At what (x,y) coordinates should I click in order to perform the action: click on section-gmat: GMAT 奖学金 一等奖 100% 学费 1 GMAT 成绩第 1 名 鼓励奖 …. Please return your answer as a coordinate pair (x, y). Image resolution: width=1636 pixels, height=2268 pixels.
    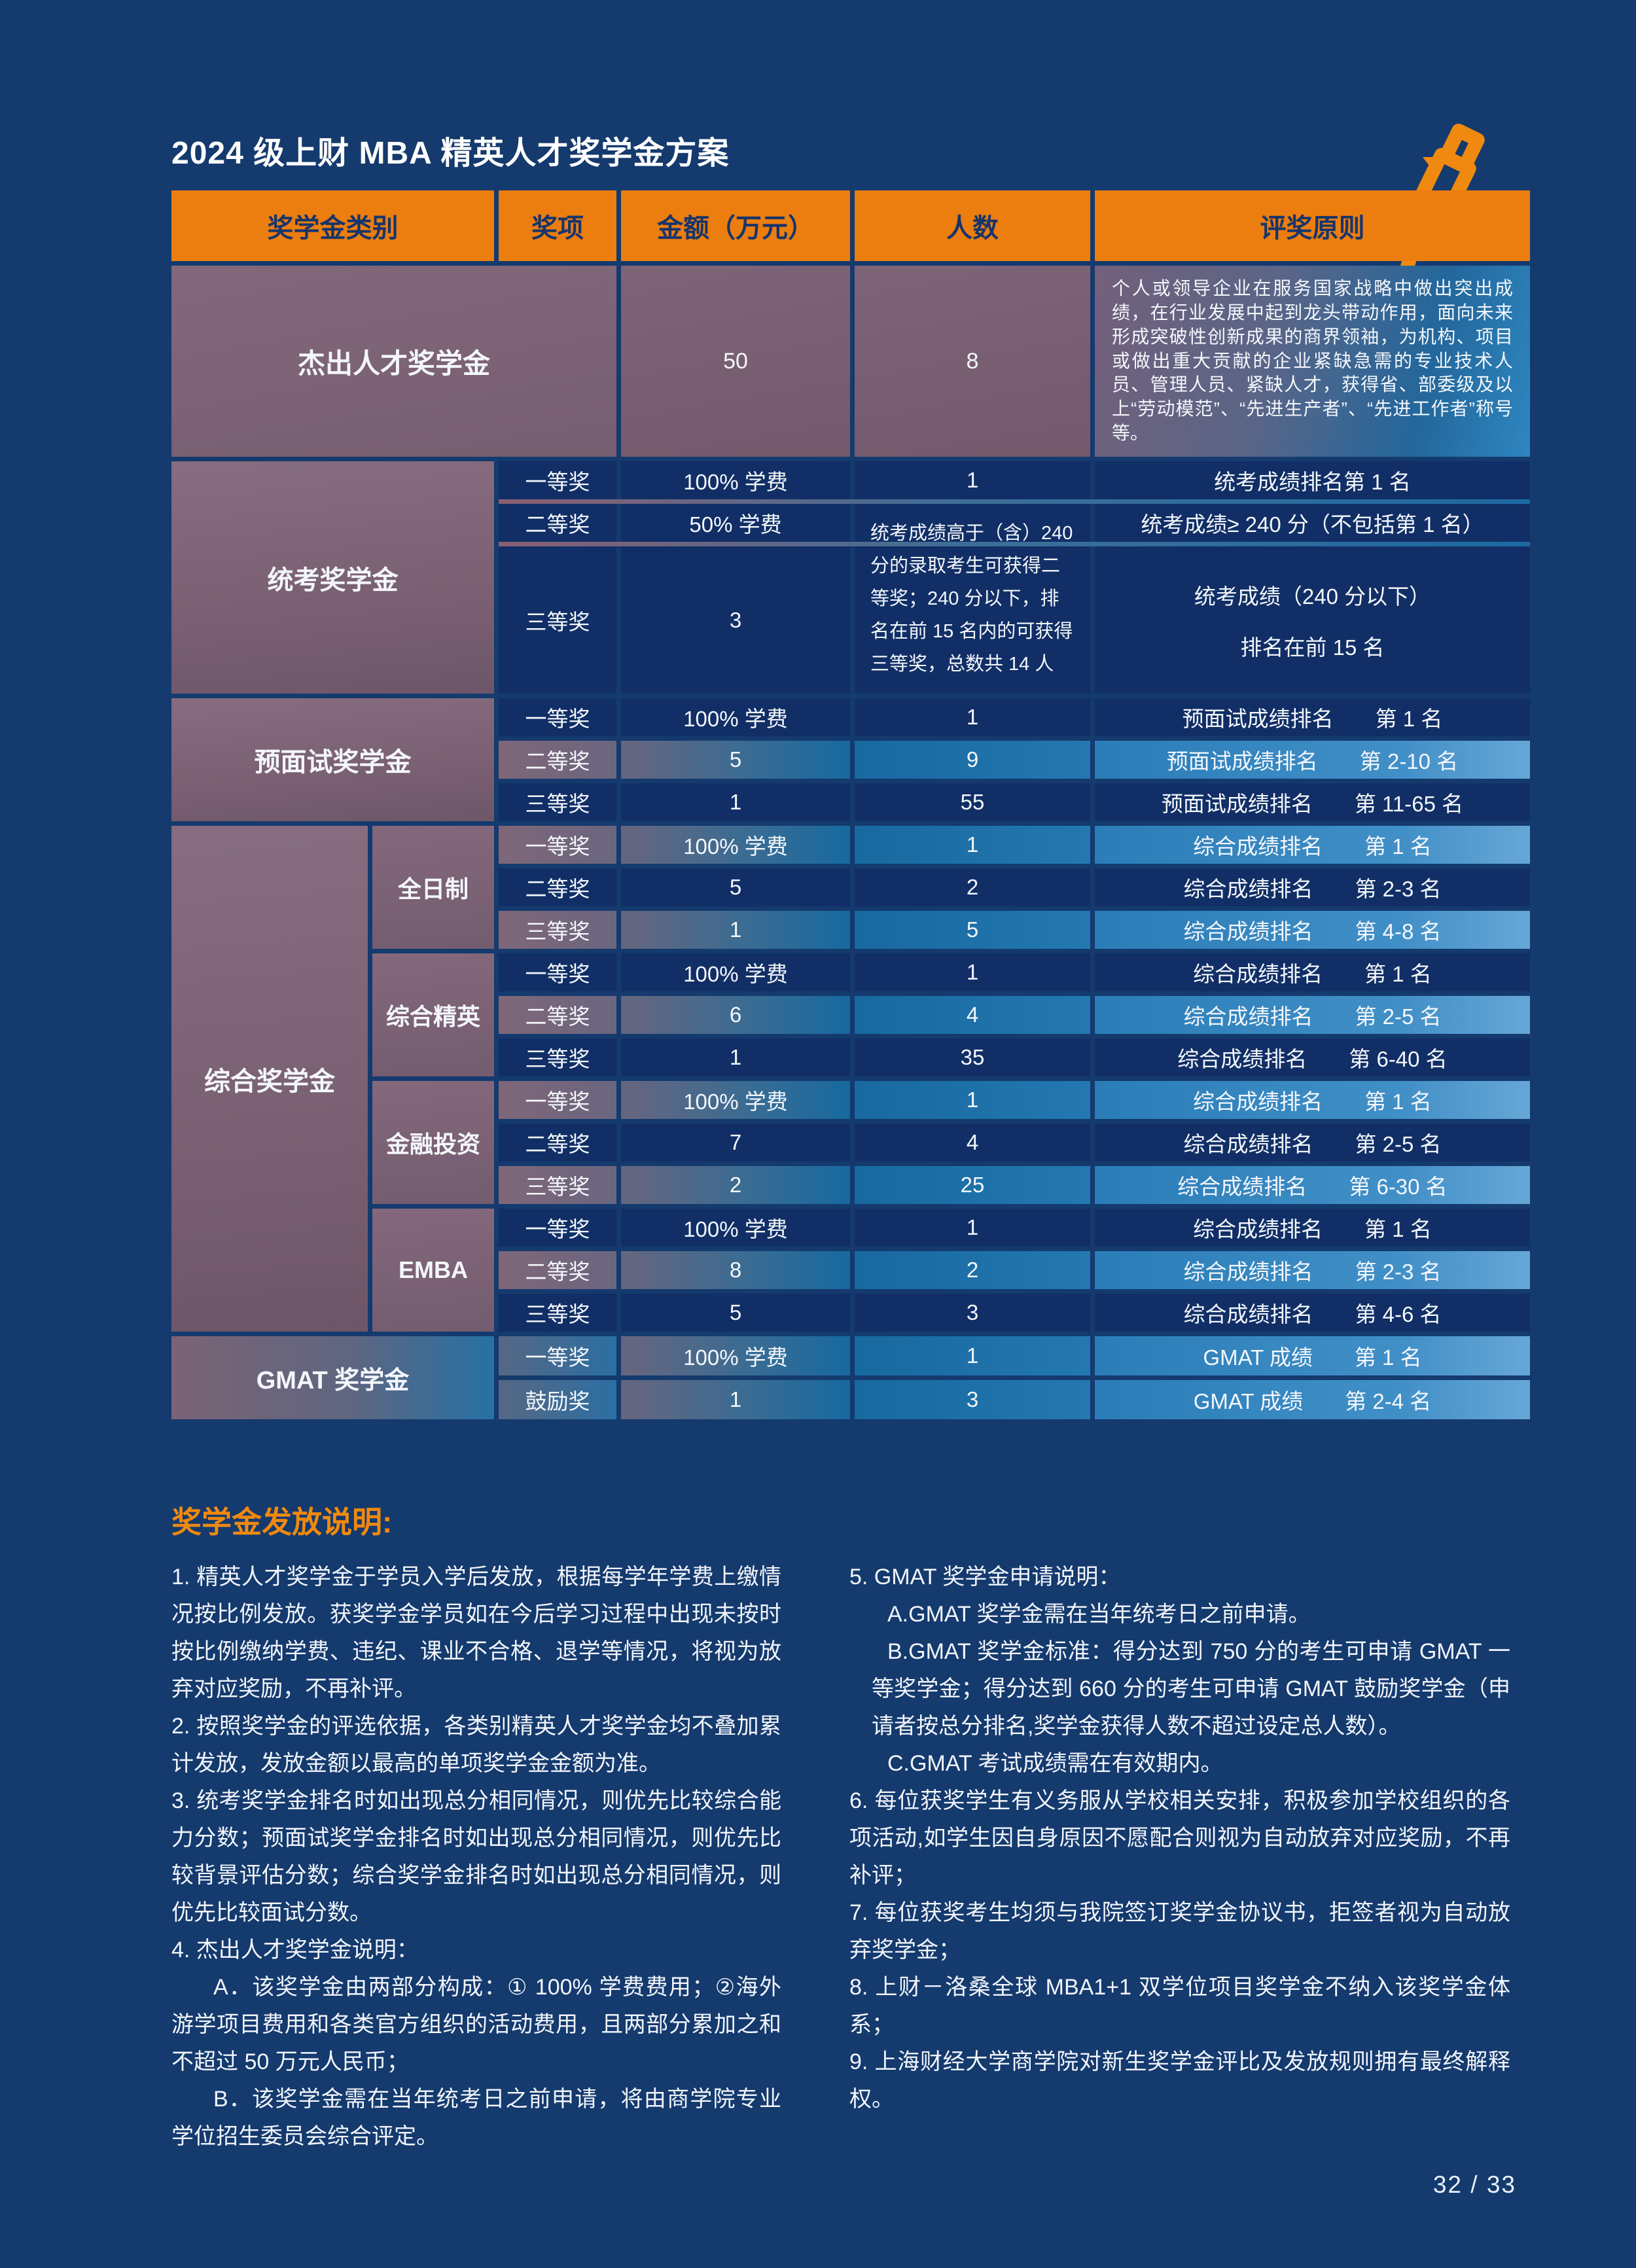
    Looking at the image, I should click on (850, 1378).